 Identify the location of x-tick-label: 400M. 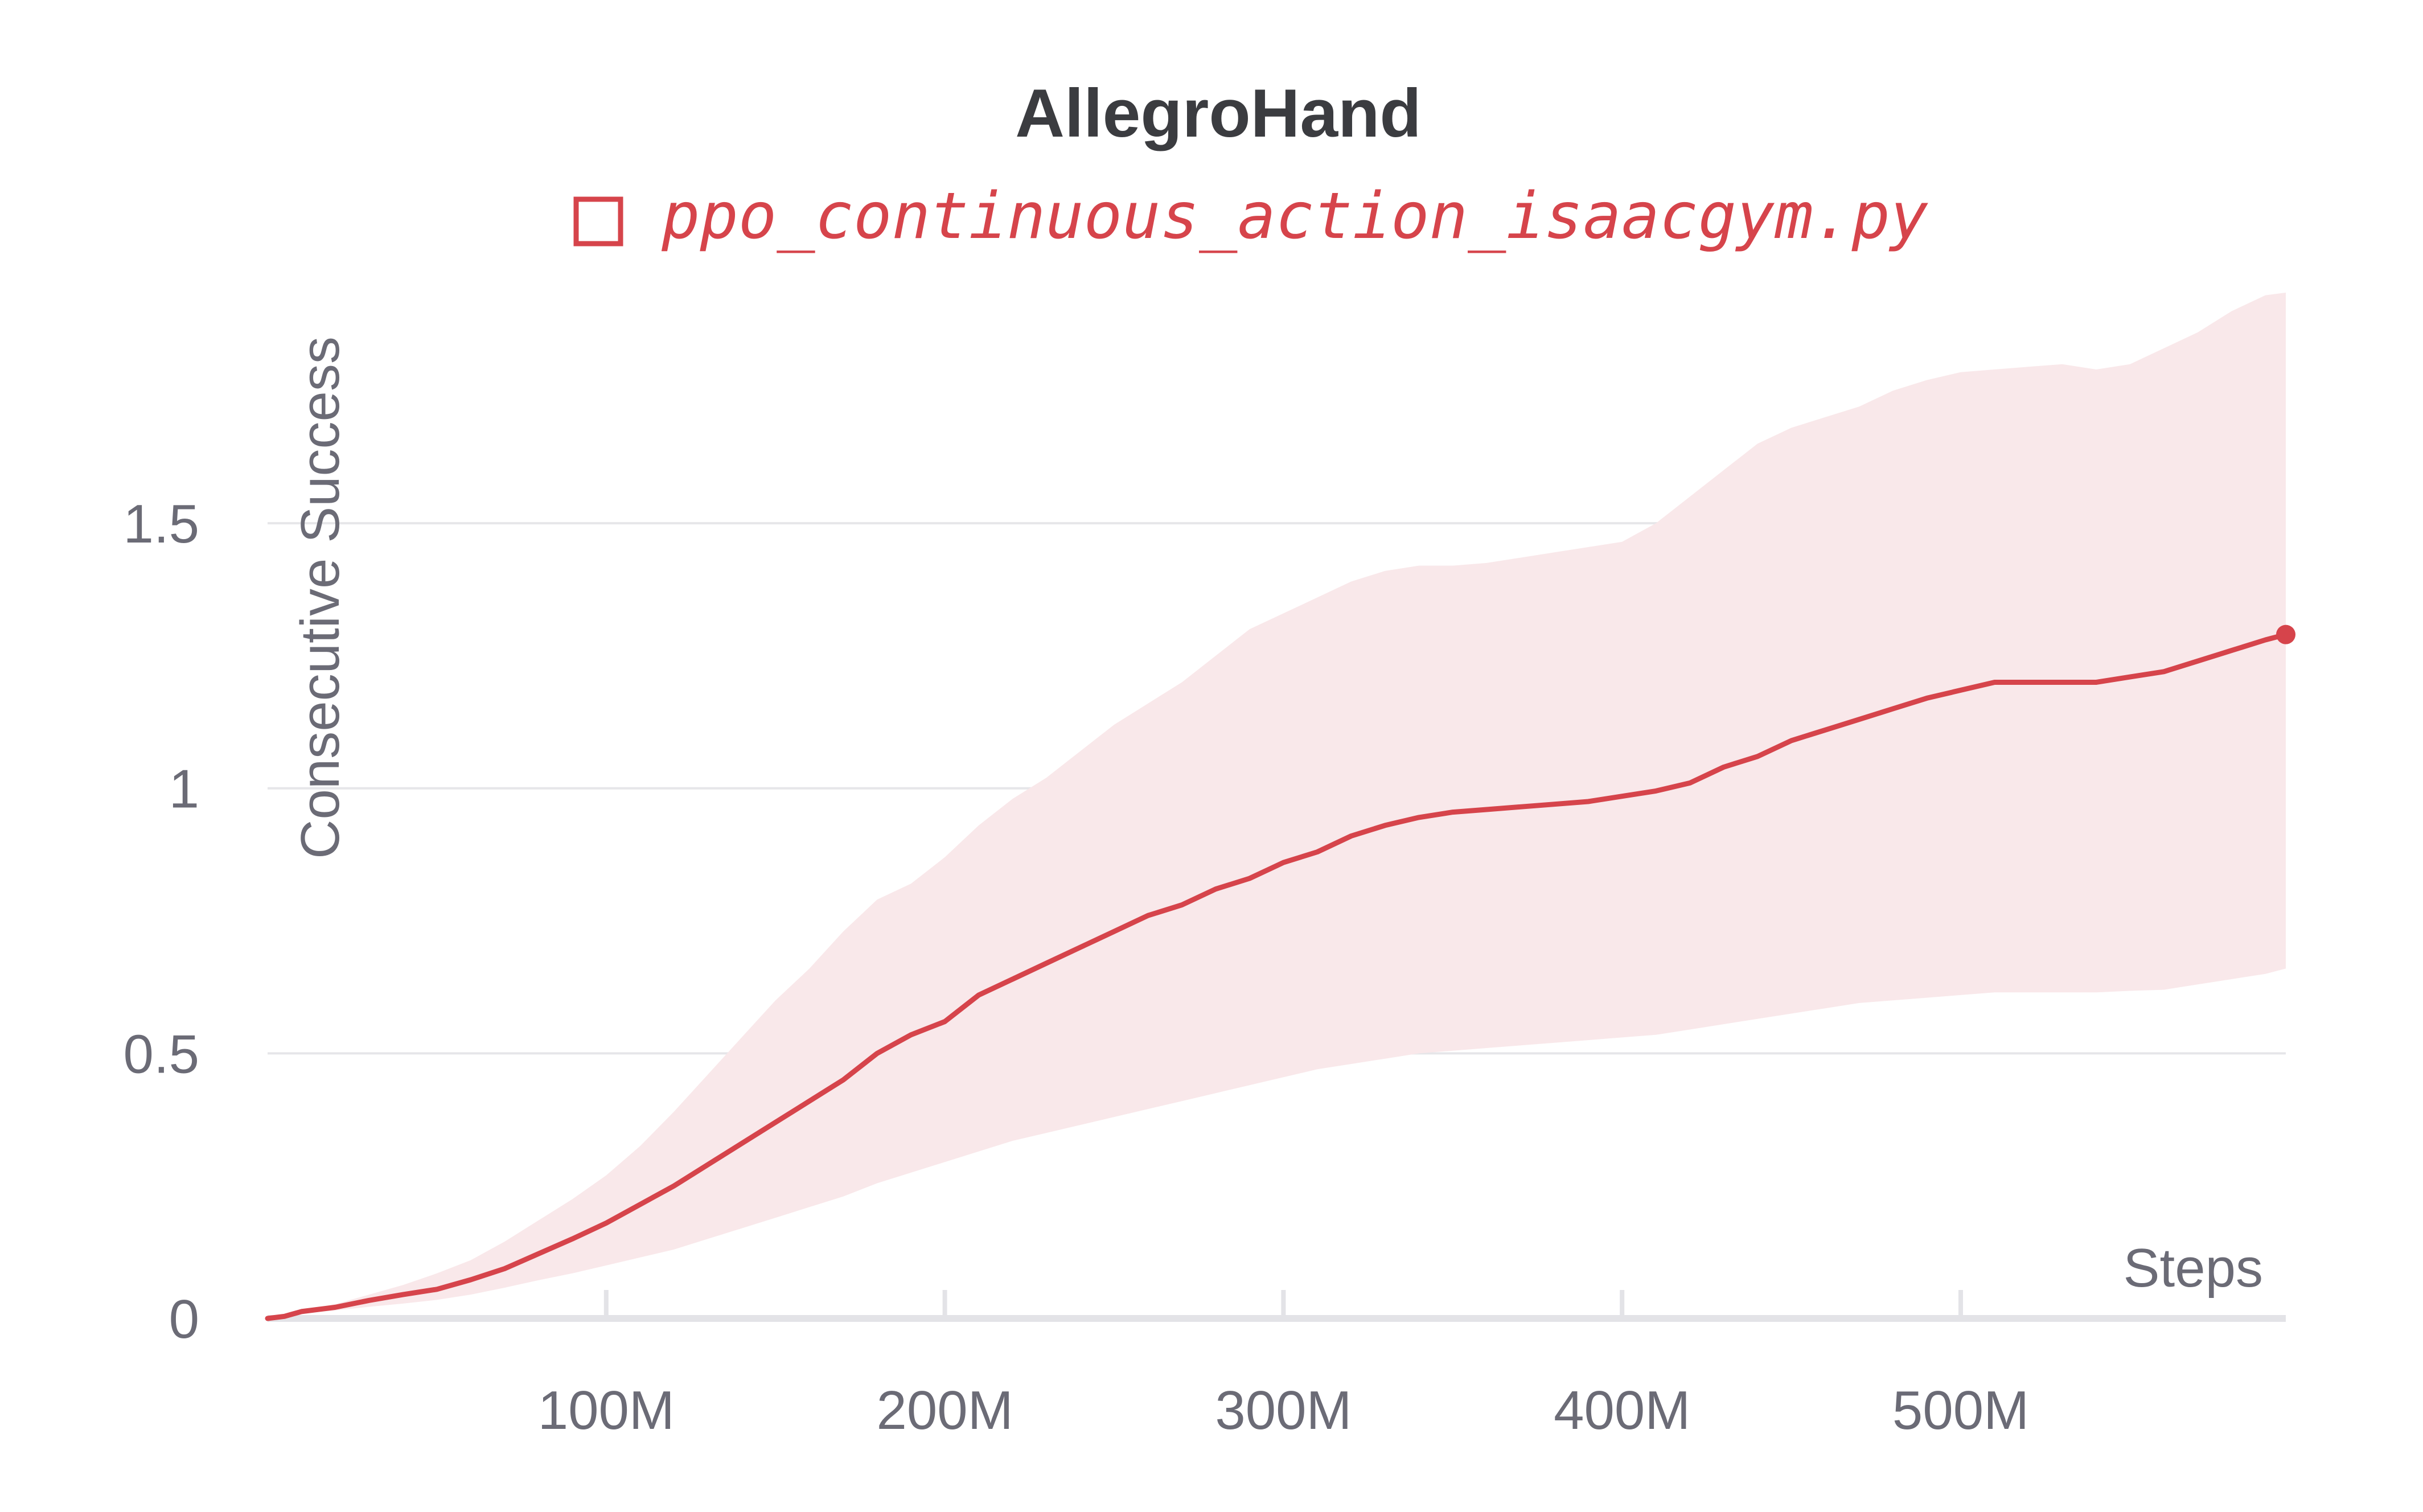
(1622, 1410).